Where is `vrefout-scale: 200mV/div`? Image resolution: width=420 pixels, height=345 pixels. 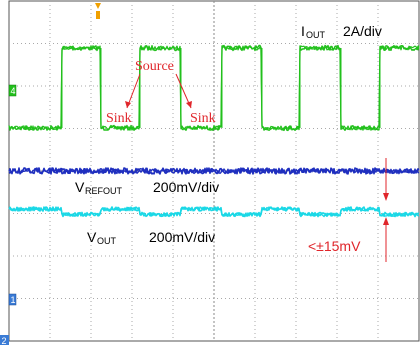
vrefout-scale: 200mV/div is located at coordinates (186, 187).